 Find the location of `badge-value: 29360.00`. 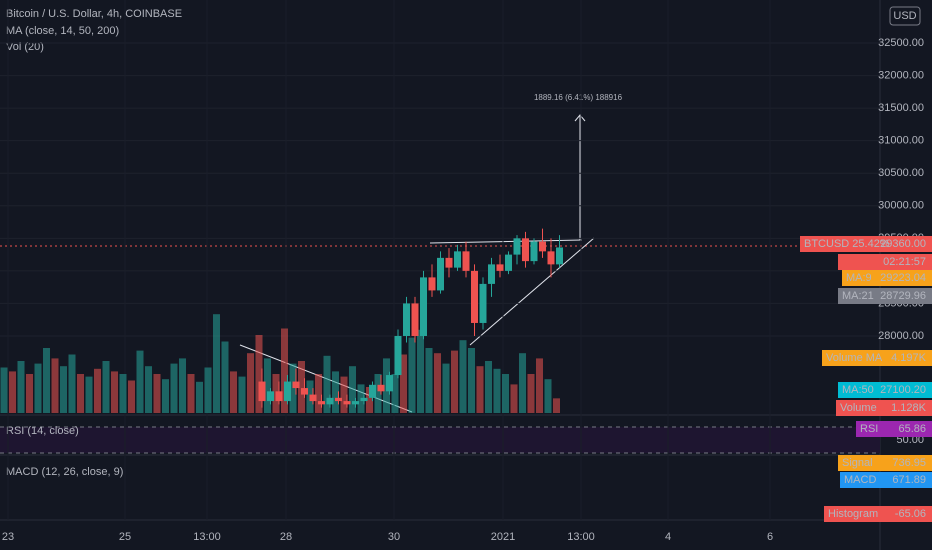

badge-value: 29360.00 is located at coordinates (903, 244).